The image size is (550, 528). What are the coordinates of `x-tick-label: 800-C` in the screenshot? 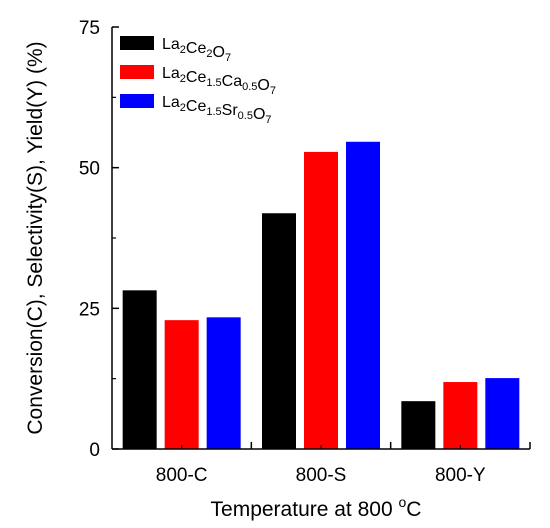 It's located at (182, 475).